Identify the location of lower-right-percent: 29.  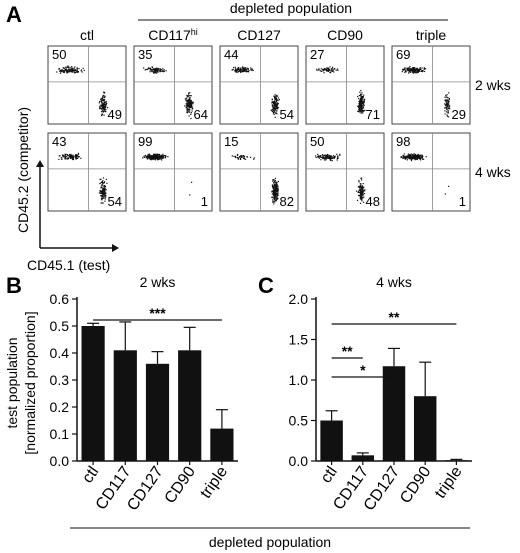
(459, 114).